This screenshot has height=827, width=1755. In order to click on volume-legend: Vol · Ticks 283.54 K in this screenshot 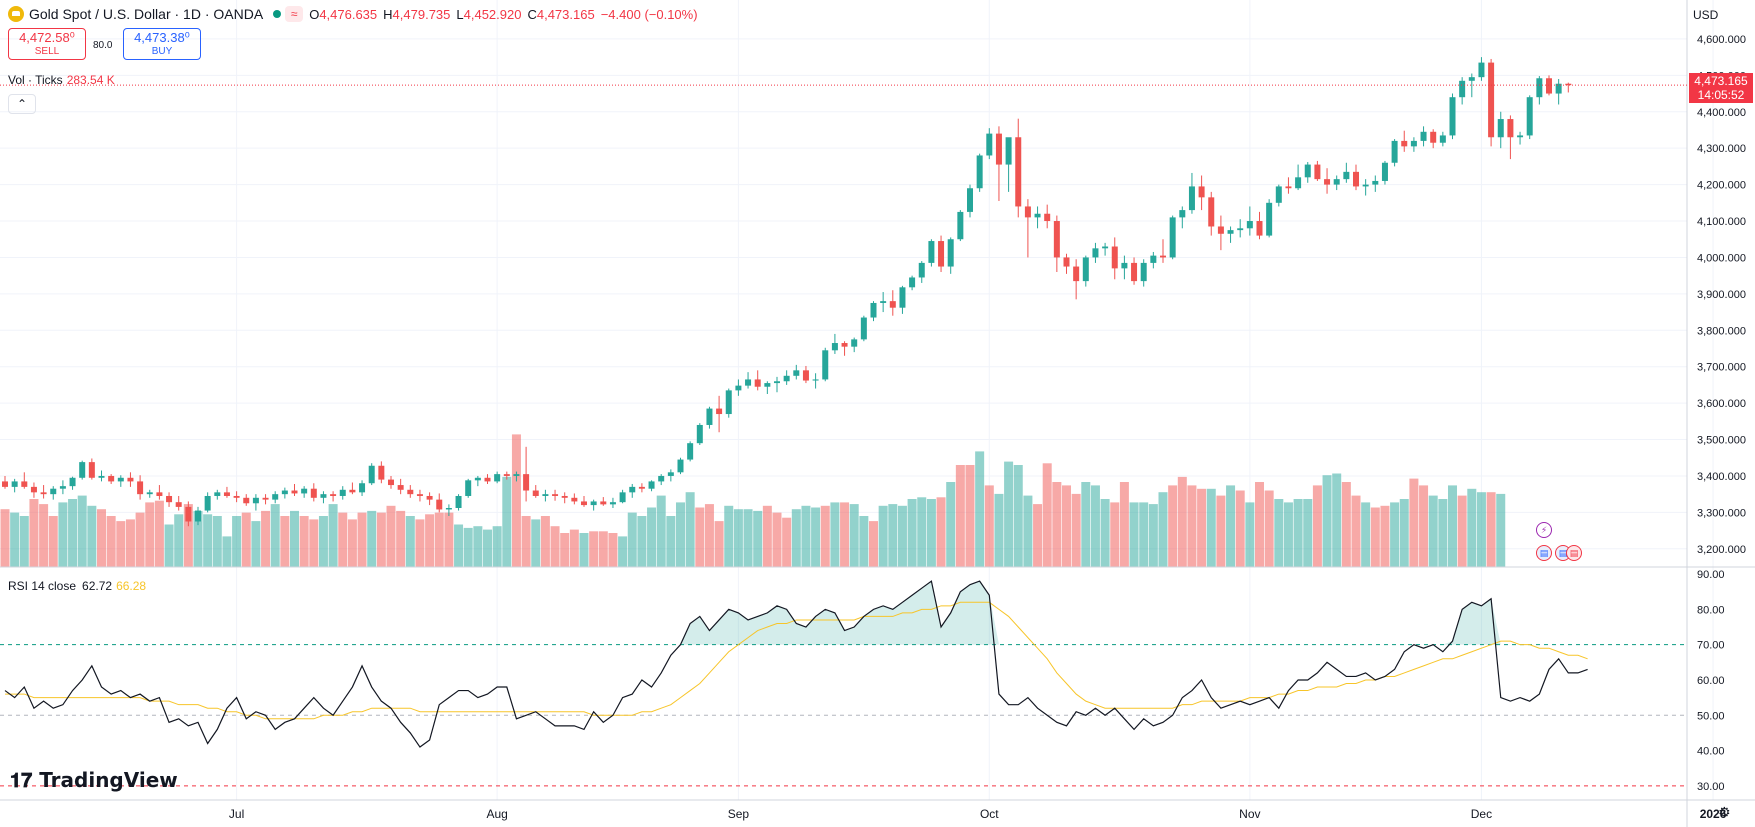, I will do `click(61, 80)`.